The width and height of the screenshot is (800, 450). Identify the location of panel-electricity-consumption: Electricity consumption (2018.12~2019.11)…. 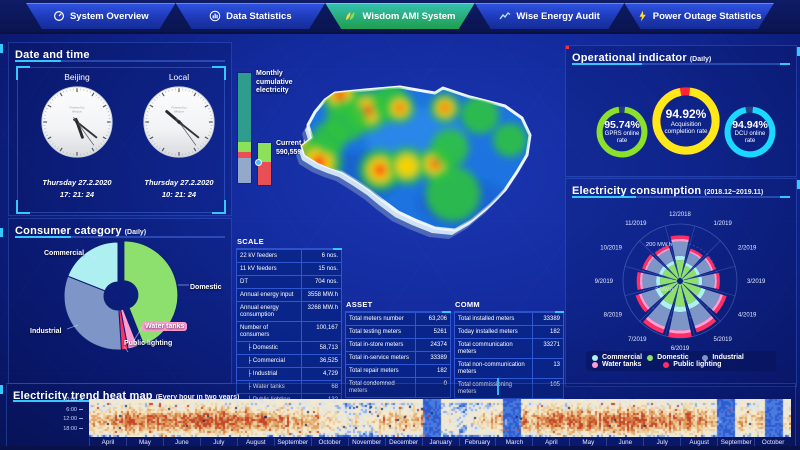
(681, 282).